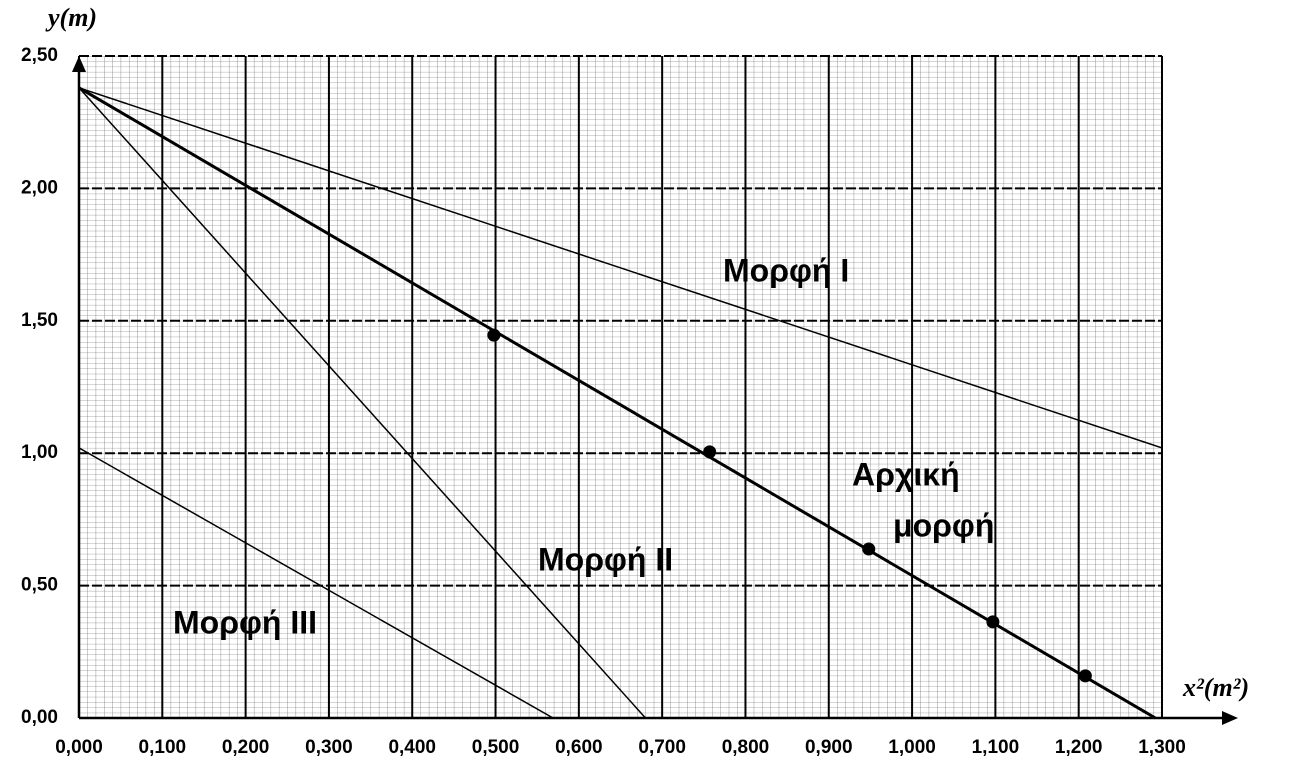 The width and height of the screenshot is (1300, 766). What do you see at coordinates (39, 187) in the screenshot?
I see `y-tick-label: 2,00` at bounding box center [39, 187].